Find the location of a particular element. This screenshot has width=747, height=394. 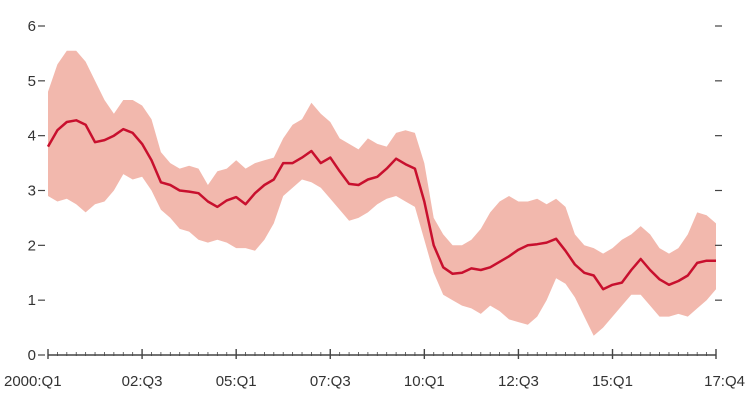

y-tick-label: 4 is located at coordinates (32, 136).